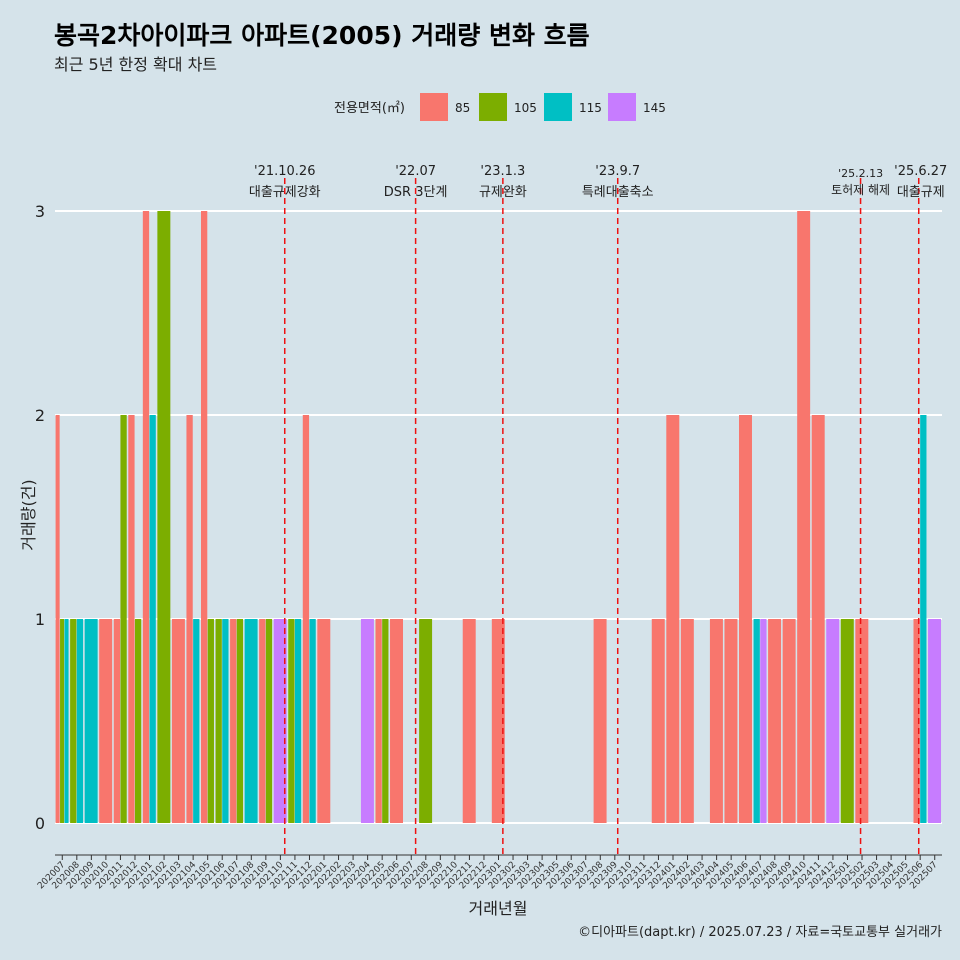 The width and height of the screenshot is (960, 960). What do you see at coordinates (920, 171) in the screenshot?
I see `event-date: '25.6.27` at bounding box center [920, 171].